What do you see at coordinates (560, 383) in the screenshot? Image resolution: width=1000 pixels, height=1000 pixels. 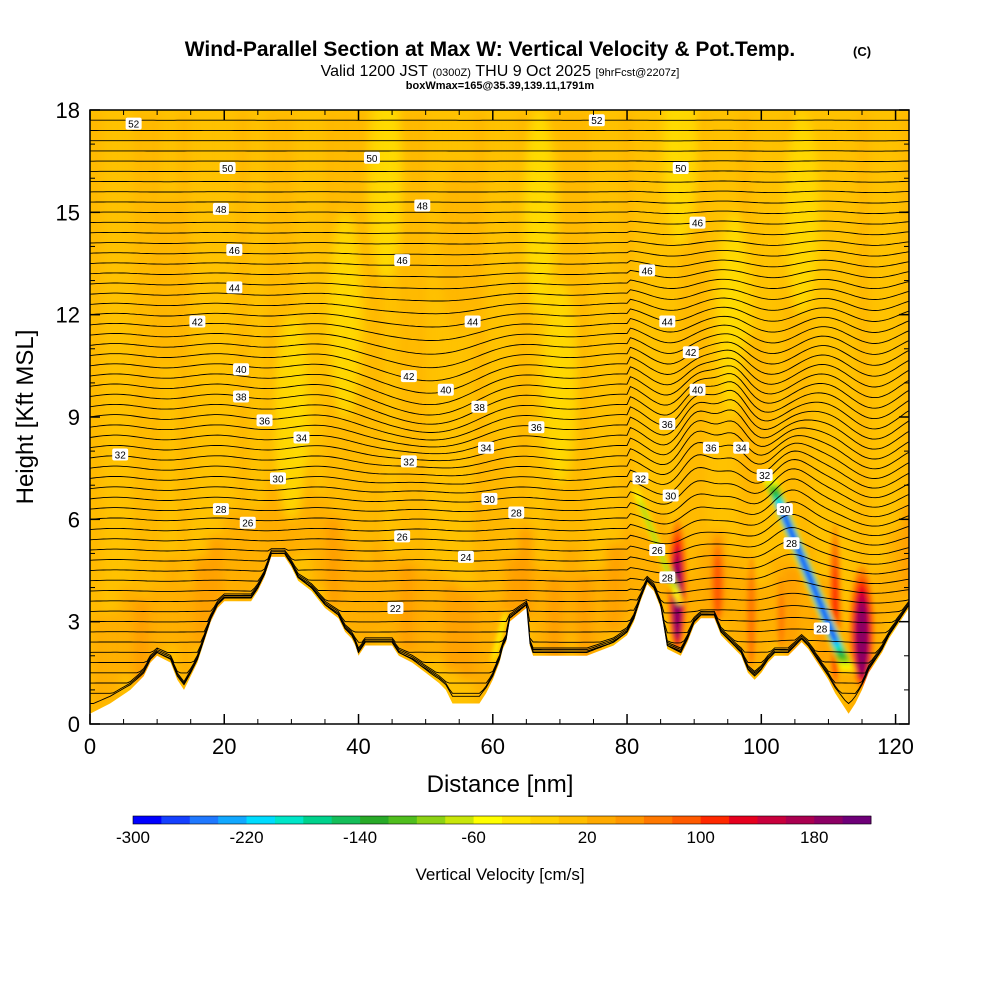 I see `field-plume` at bounding box center [560, 383].